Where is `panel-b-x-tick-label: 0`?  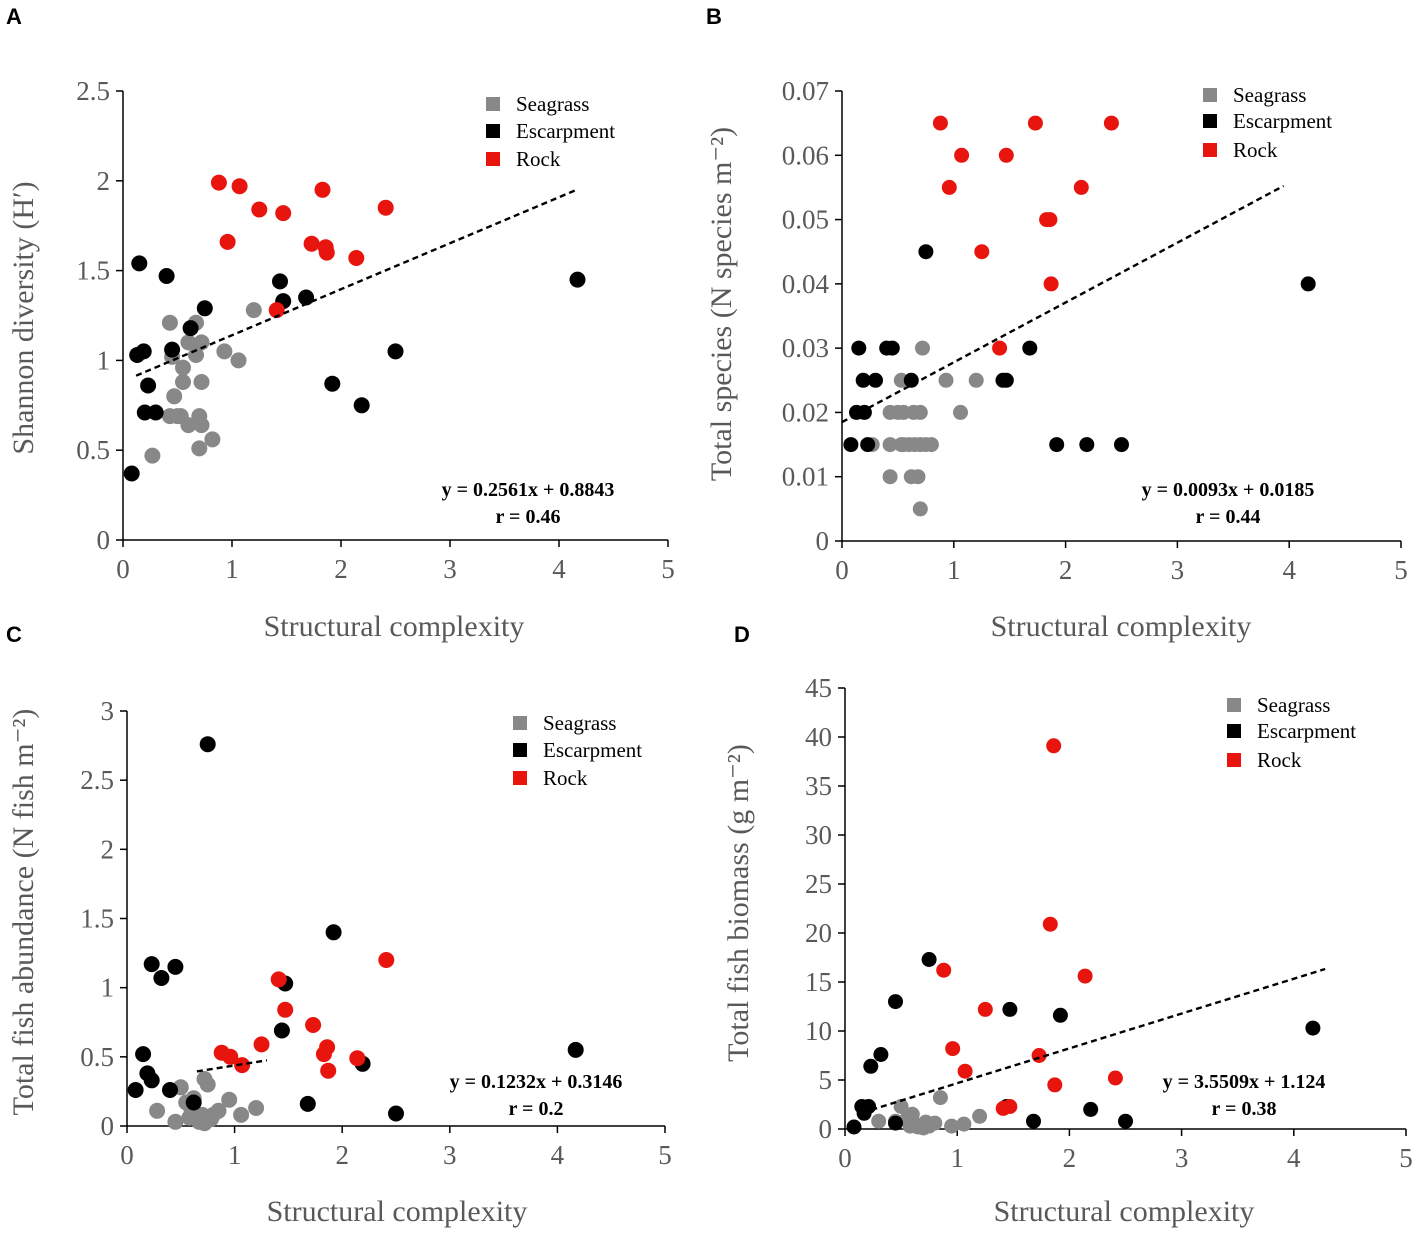 panel-b-x-tick-label: 0 is located at coordinates (842, 570).